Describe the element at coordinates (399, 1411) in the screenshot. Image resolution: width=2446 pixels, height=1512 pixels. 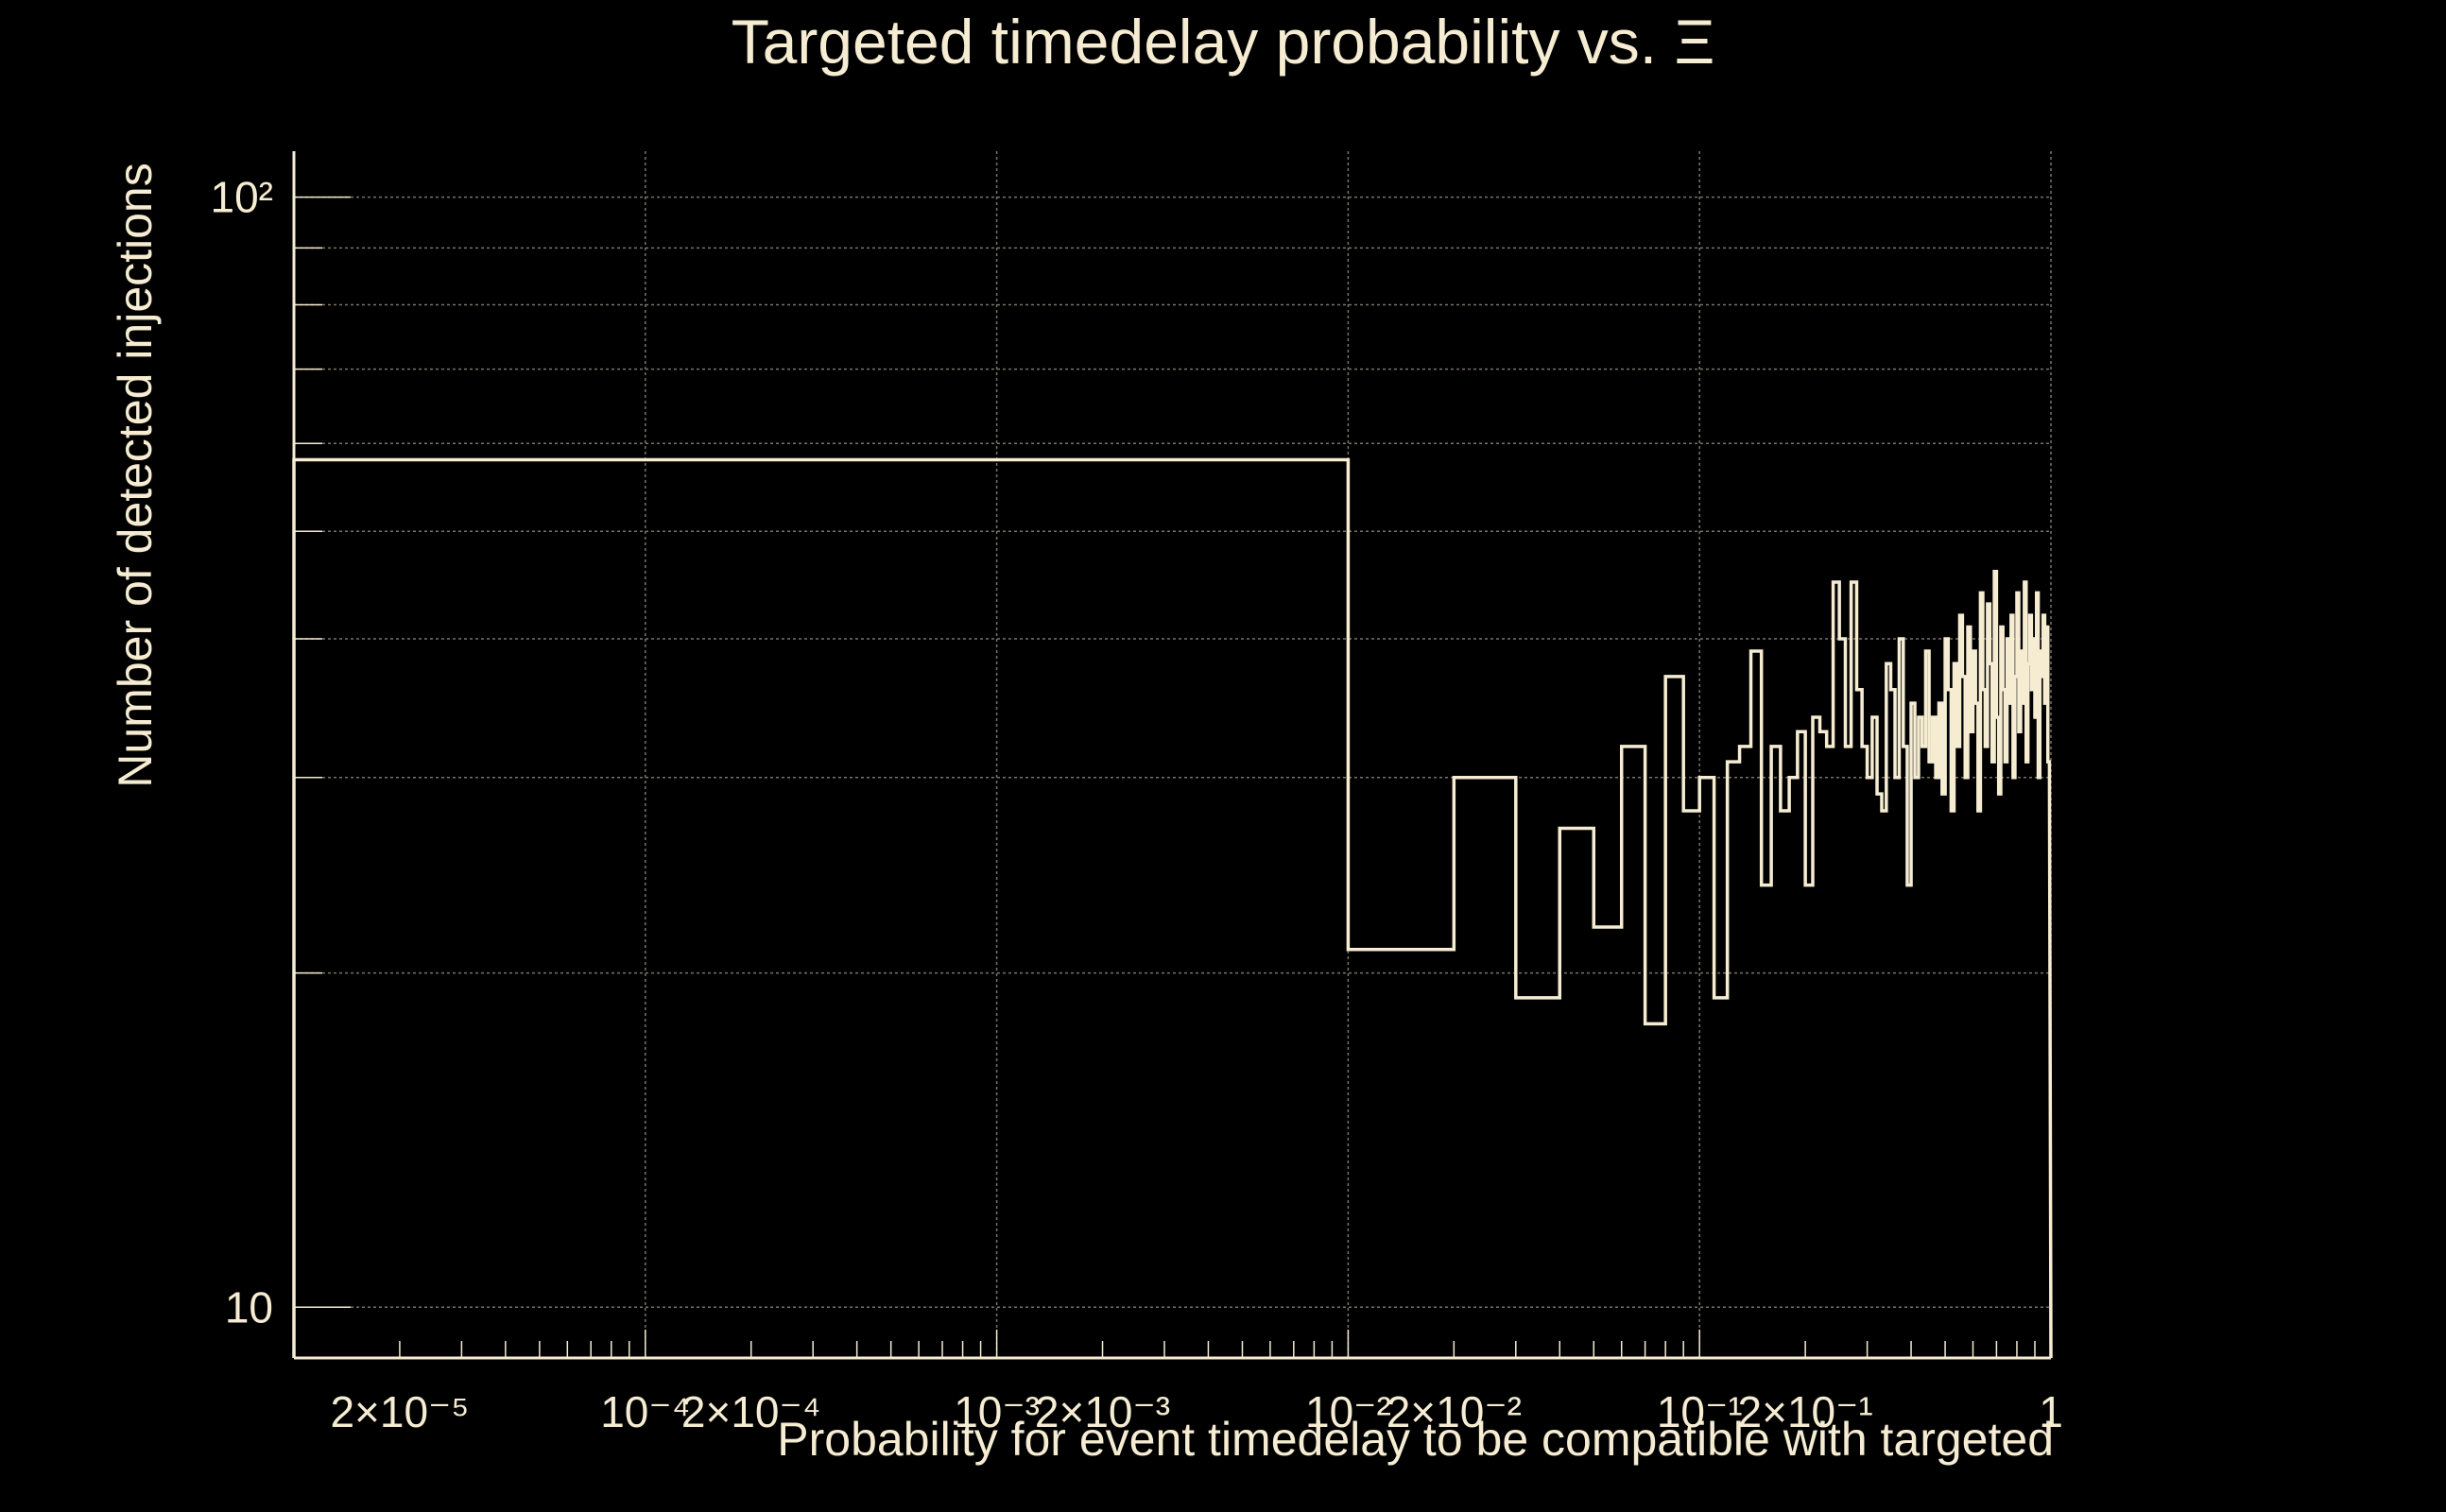
I see `x-tick-label: 2×10⁻⁵` at that location.